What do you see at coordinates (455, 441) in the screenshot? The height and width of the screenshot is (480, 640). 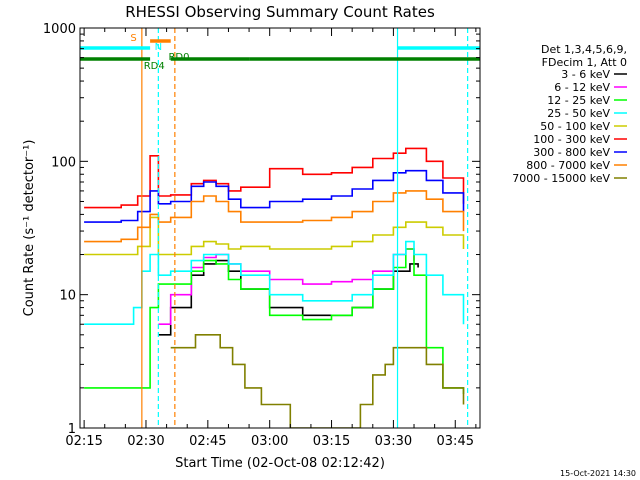 I see `x-tick-label-0345: 03:45` at bounding box center [455, 441].